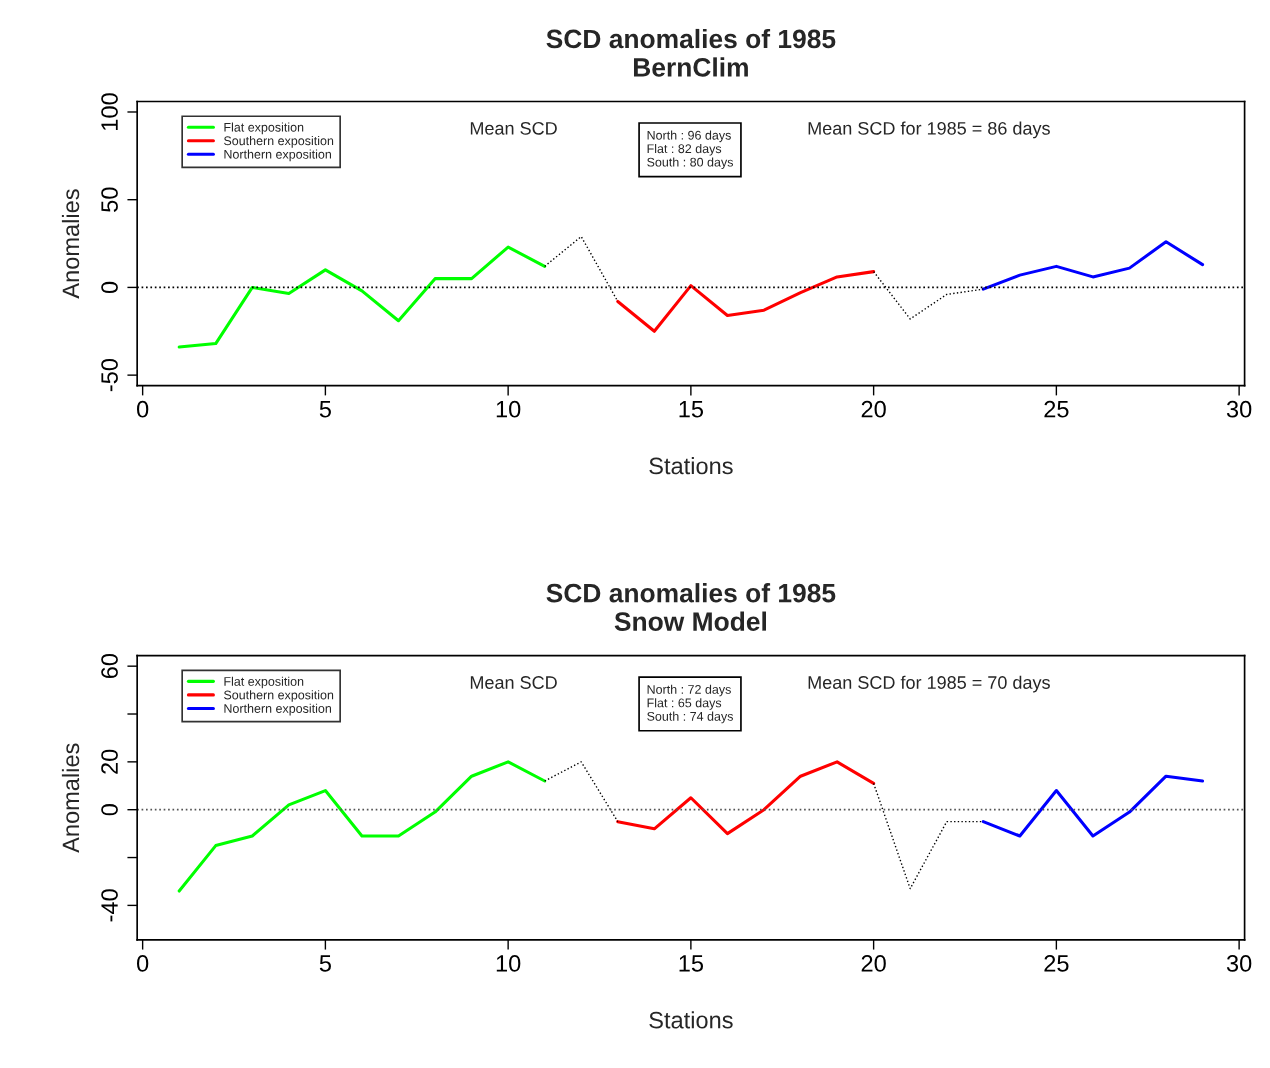  What do you see at coordinates (109, 761) in the screenshot?
I see `y-tick-label: 20` at bounding box center [109, 761].